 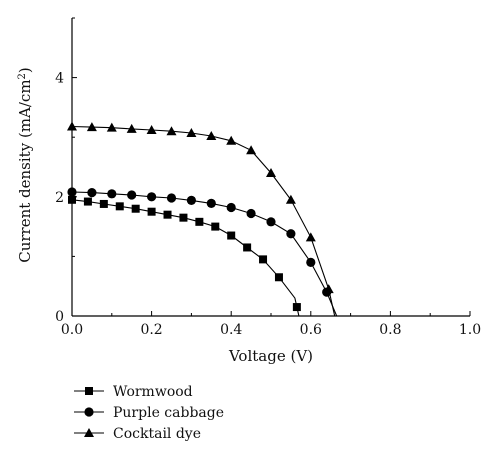 What do you see at coordinates (470, 330) in the screenshot?
I see `x-tick-label: 1.0` at bounding box center [470, 330].